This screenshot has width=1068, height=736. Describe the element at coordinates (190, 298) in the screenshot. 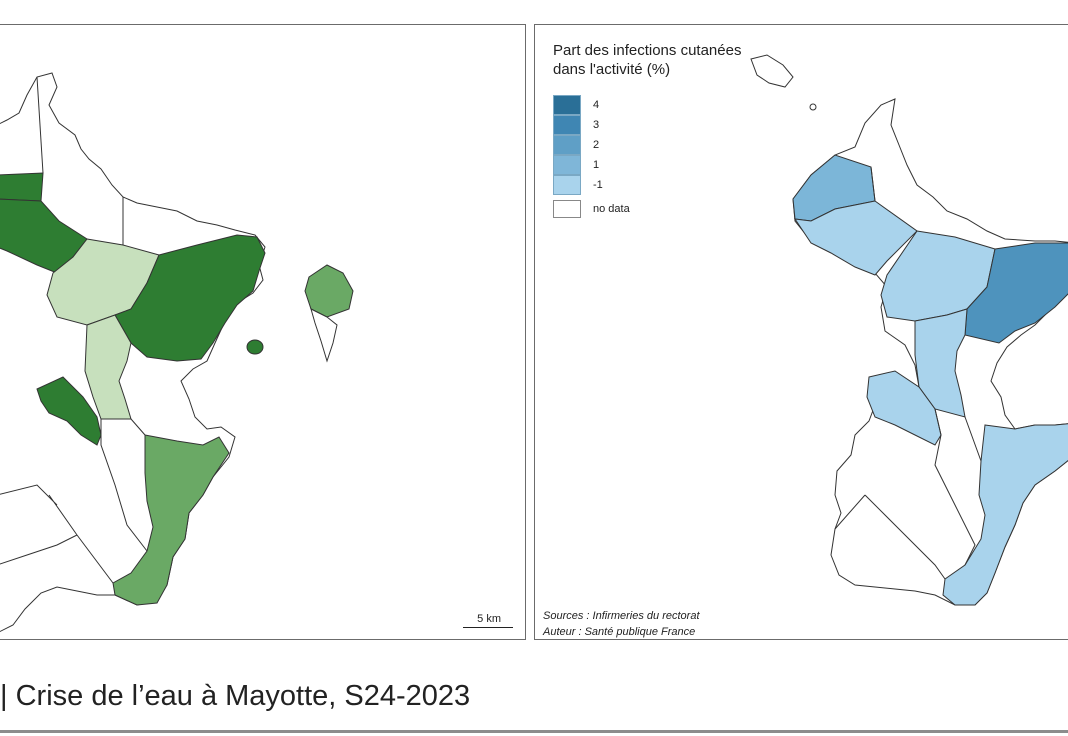

I see `left-map-commune-e` at that location.